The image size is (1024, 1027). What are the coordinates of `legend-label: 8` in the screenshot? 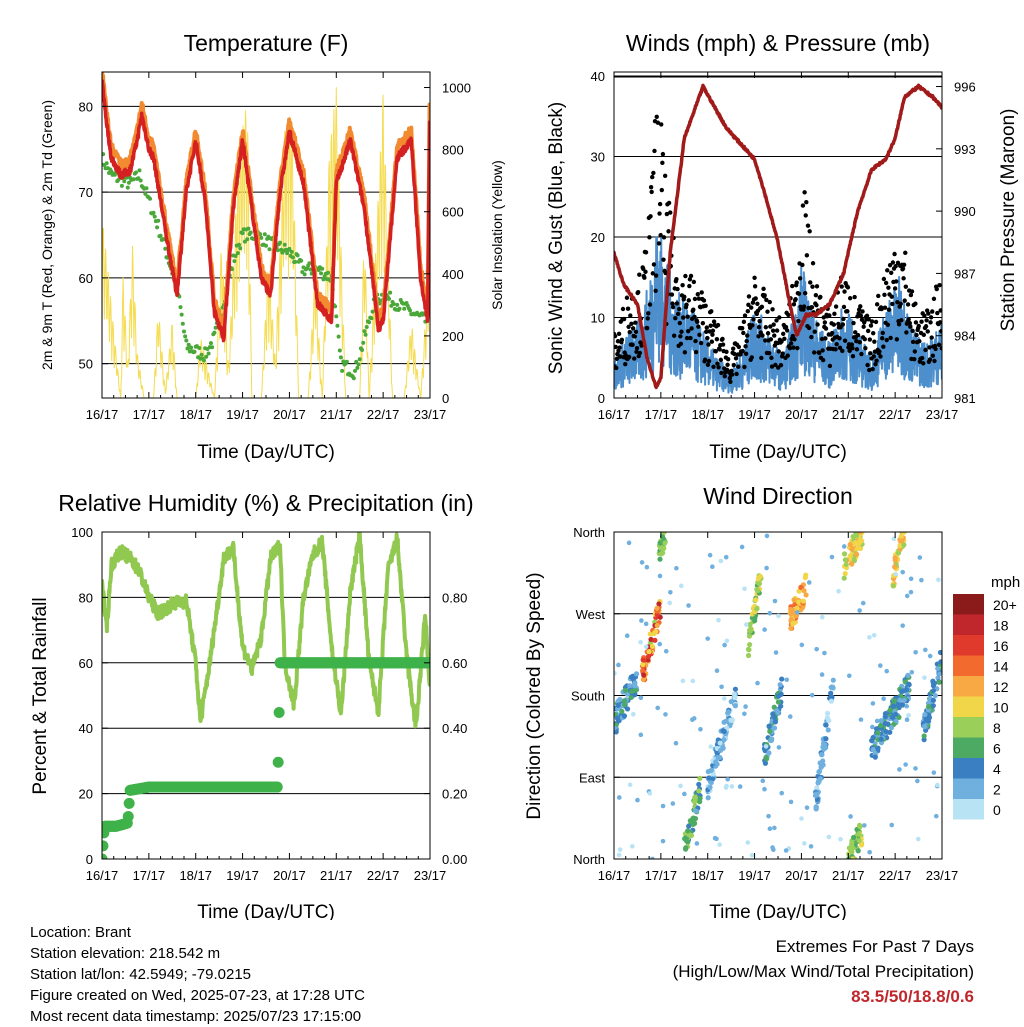 It's located at (997, 728).